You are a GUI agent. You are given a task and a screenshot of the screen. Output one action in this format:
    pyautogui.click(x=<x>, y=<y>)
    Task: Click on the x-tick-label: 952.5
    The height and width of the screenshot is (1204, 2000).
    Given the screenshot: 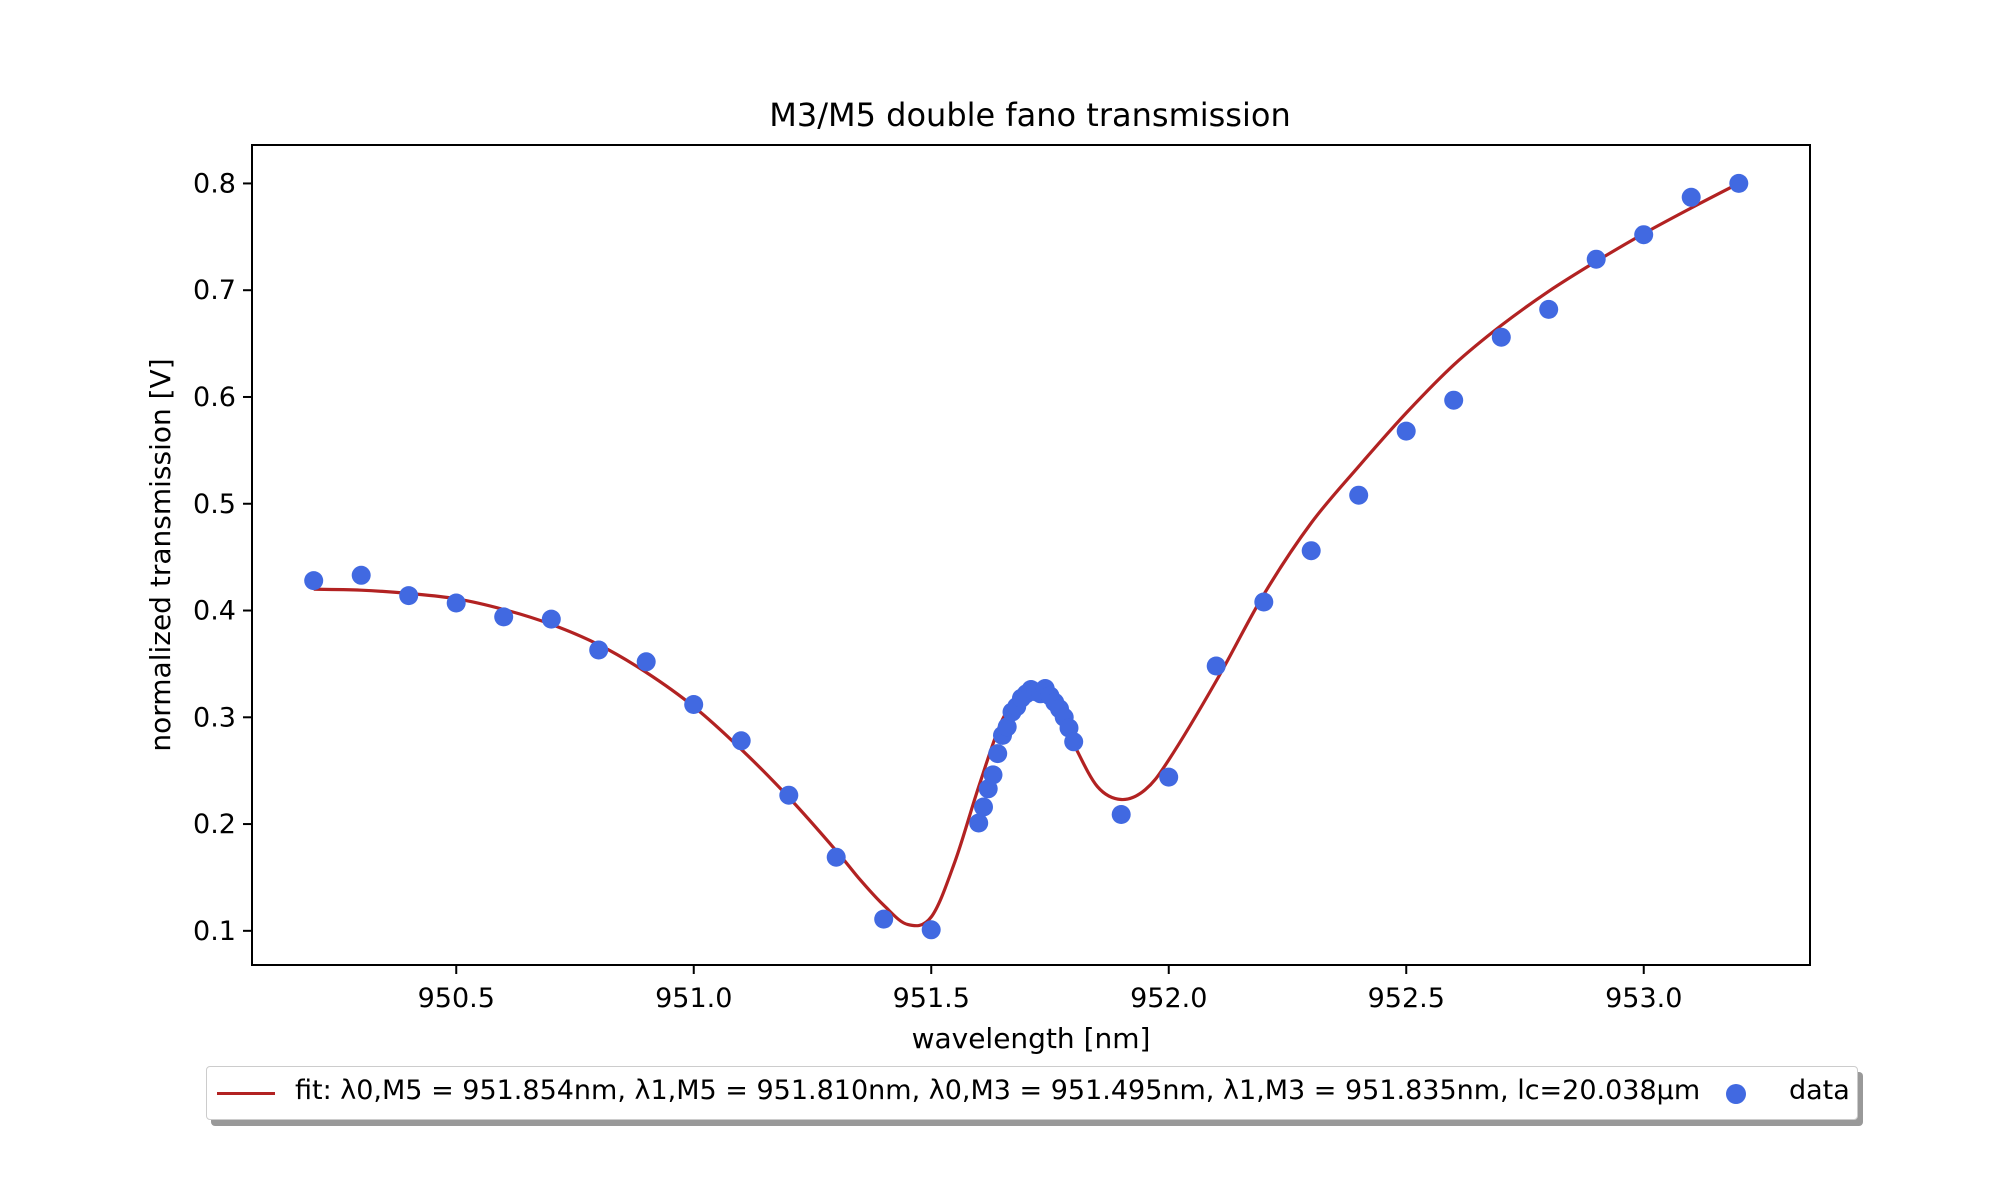 What is the action you would take?
    pyautogui.click(x=1406, y=998)
    